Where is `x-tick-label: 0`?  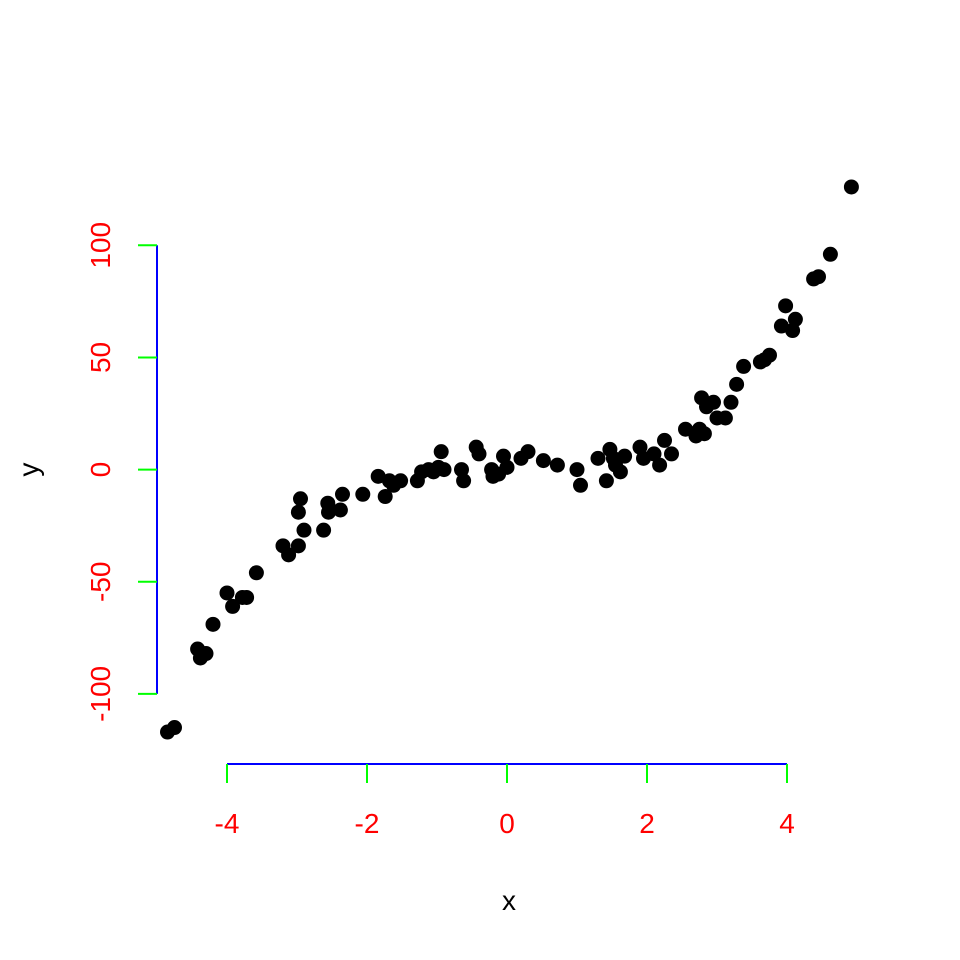
x-tick-label: 0 is located at coordinates (507, 823).